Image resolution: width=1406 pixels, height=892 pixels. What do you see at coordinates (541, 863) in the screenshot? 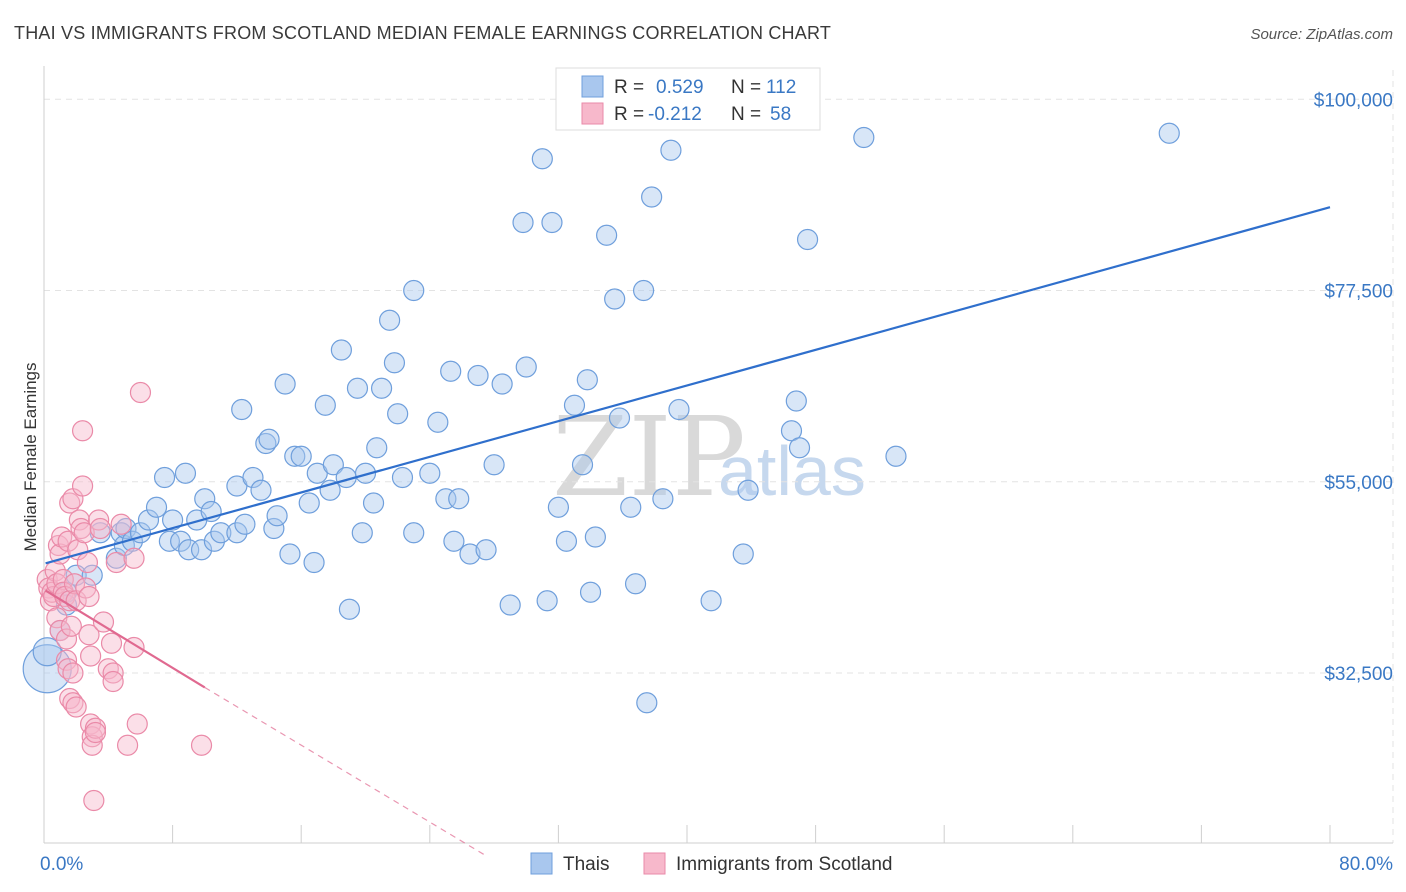
I see `legend-swatch-thais` at bounding box center [541, 863].